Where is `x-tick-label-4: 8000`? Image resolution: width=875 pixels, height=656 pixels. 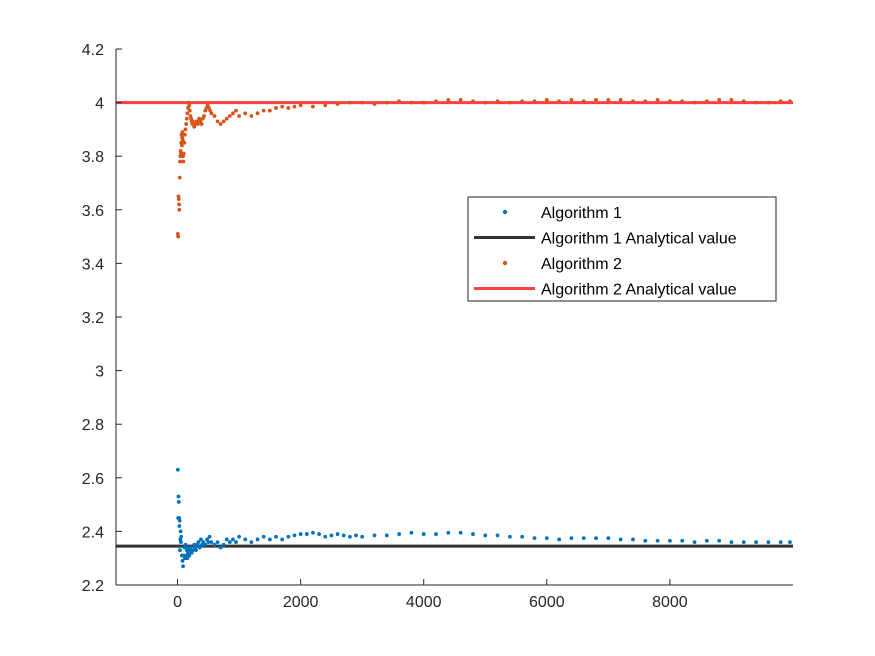
x-tick-label-4: 8000 is located at coordinates (670, 602).